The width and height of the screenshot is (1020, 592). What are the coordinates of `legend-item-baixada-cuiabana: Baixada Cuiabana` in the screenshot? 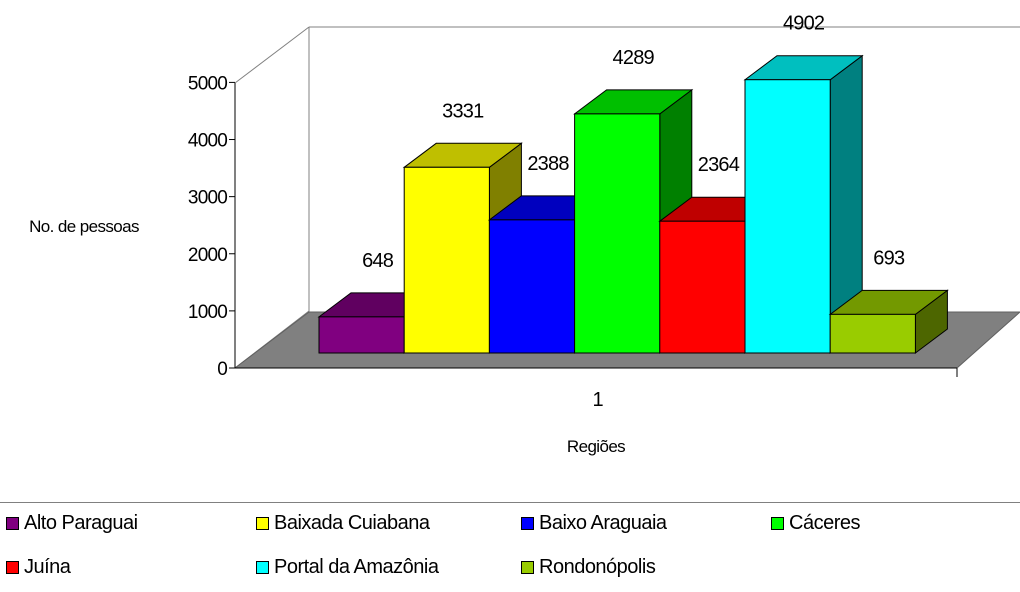 It's located at (343, 523).